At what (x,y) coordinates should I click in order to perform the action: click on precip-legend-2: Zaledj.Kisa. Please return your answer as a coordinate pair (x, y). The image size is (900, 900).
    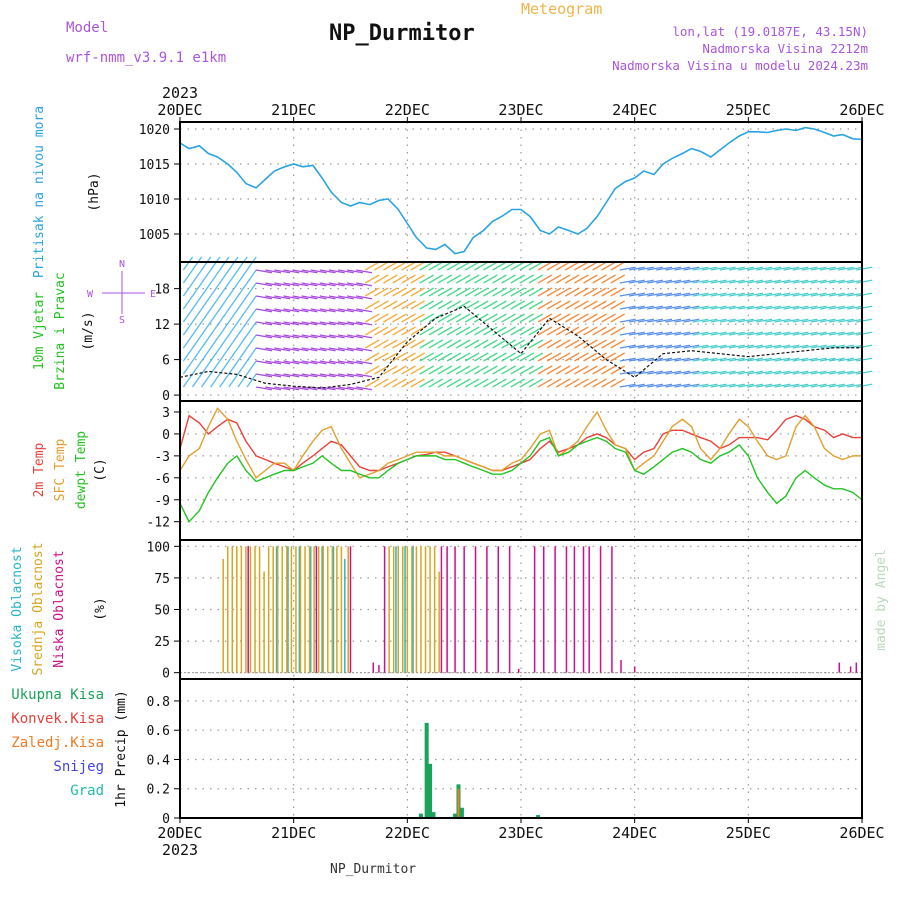
    Looking at the image, I should click on (57, 743).